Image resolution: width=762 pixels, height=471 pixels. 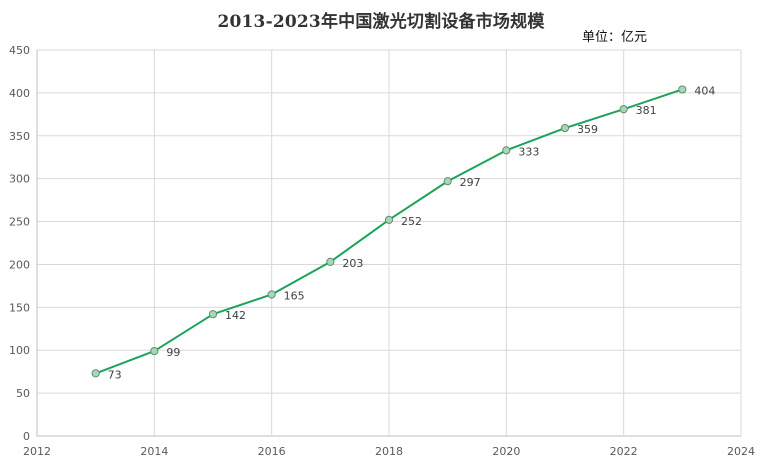 I want to click on x-tick-label: 2020, so click(x=506, y=451).